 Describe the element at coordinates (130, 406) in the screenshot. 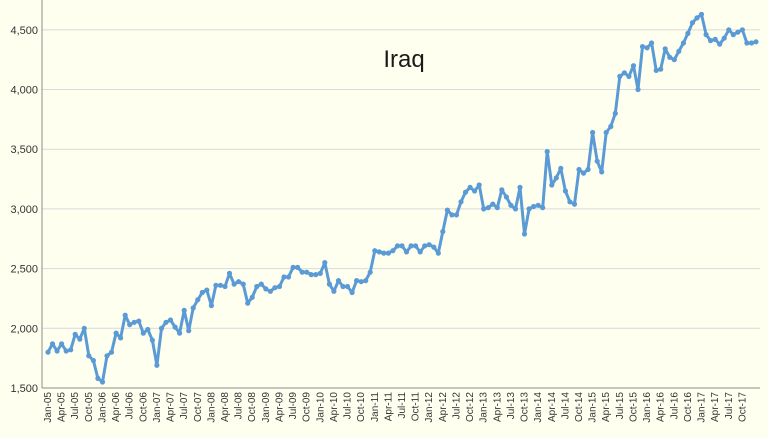

I see `x-tick-label: Jul-06` at that location.